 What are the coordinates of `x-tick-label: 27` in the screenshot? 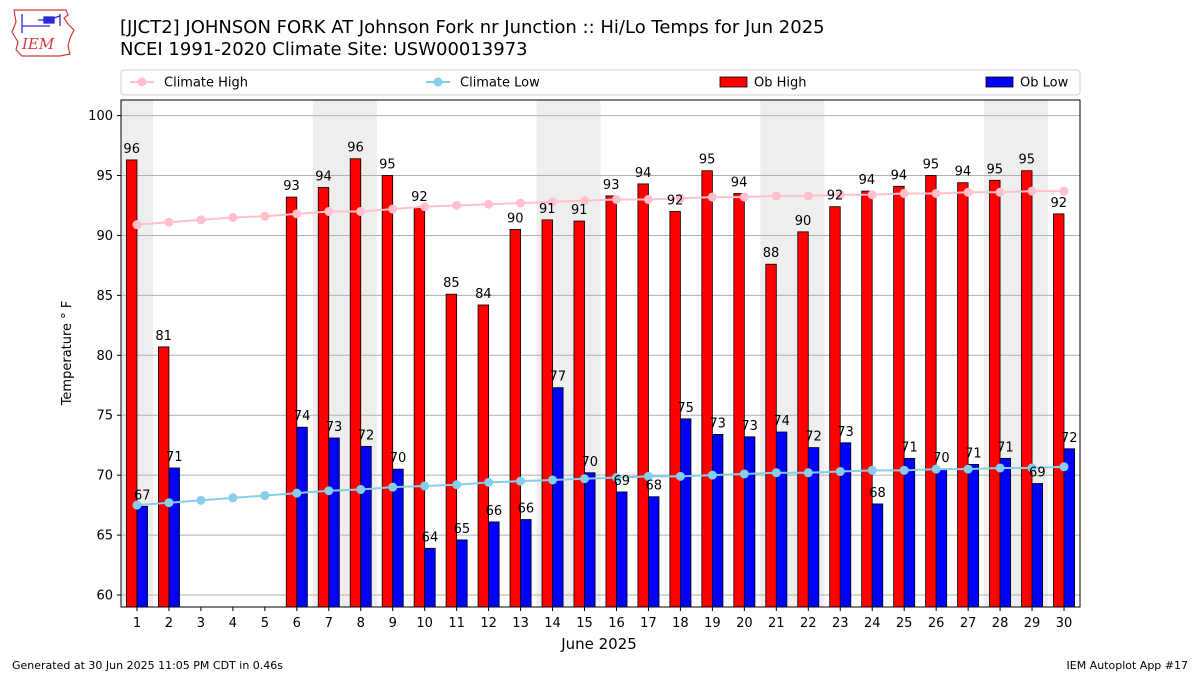 It's located at (968, 623).